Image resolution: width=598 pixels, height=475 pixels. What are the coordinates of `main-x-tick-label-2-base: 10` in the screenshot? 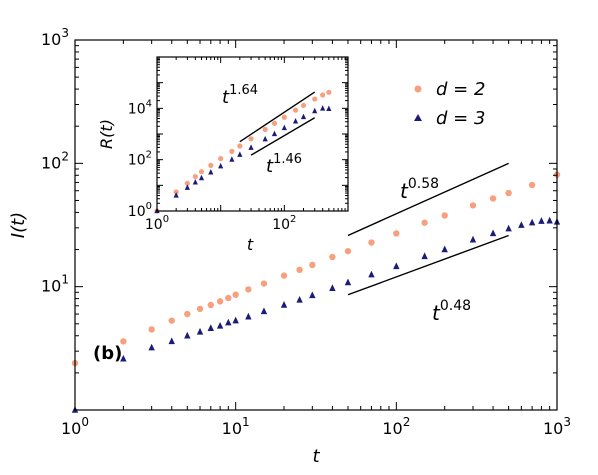 It's located at (392, 428).